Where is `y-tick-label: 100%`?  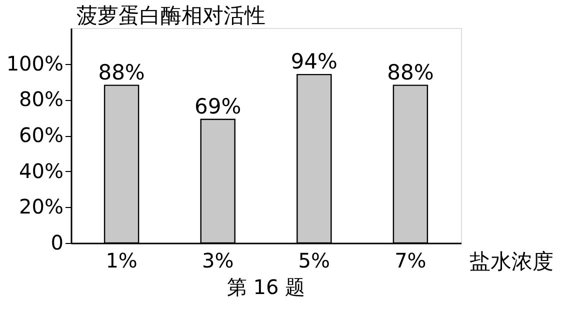
y-tick-label: 100% is located at coordinates (35, 63).